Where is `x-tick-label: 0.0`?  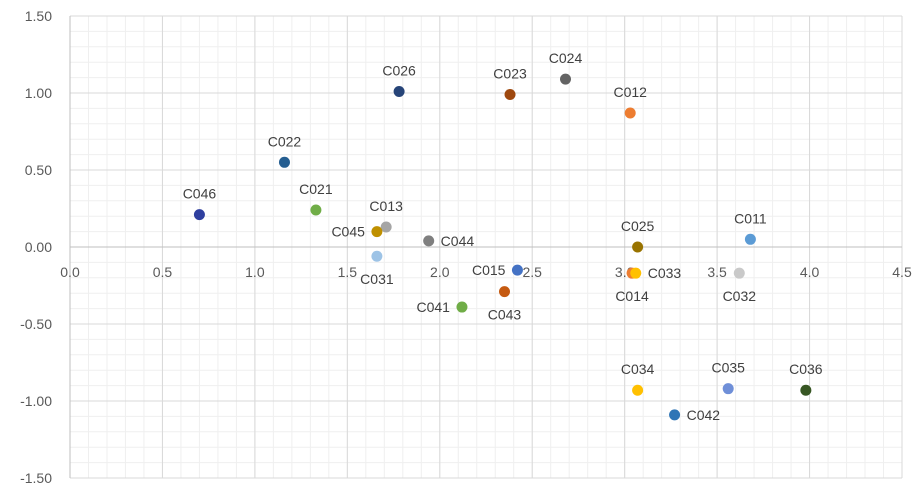
x-tick-label: 0.0 is located at coordinates (70, 272).